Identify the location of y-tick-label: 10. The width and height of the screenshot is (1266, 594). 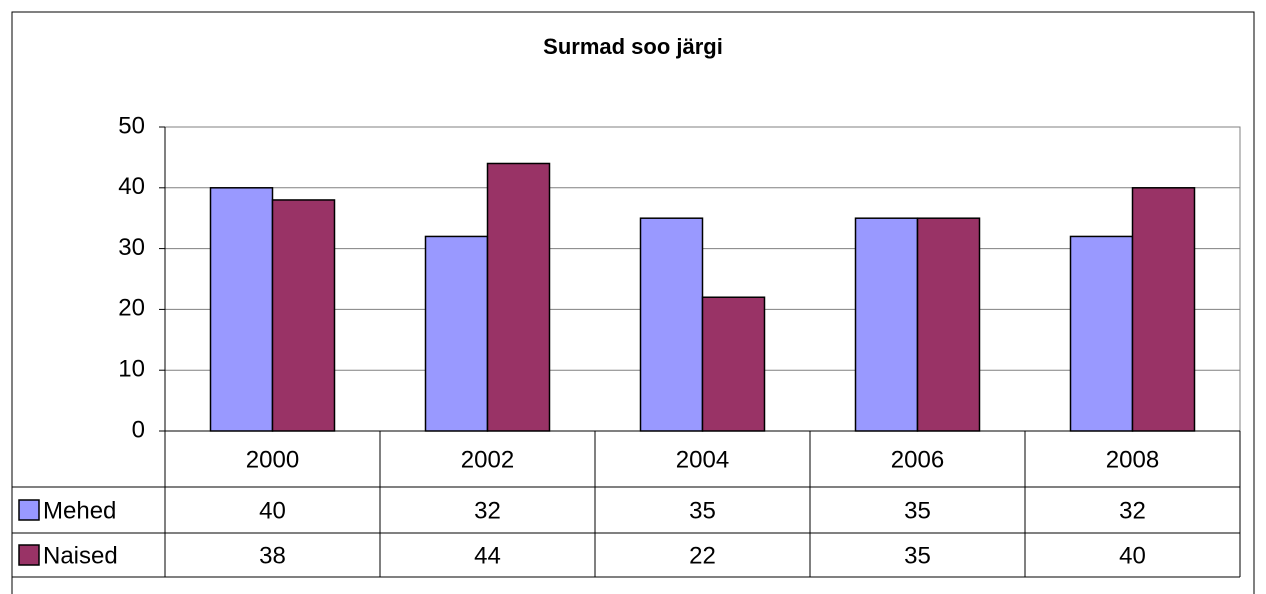
(131, 369).